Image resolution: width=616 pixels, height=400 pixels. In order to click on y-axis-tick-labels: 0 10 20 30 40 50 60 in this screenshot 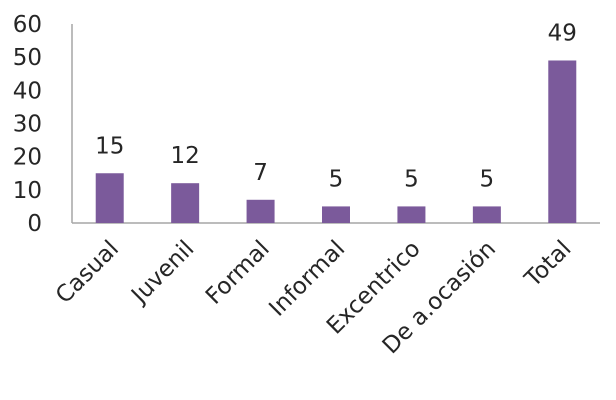, I will do `click(27, 124)`.